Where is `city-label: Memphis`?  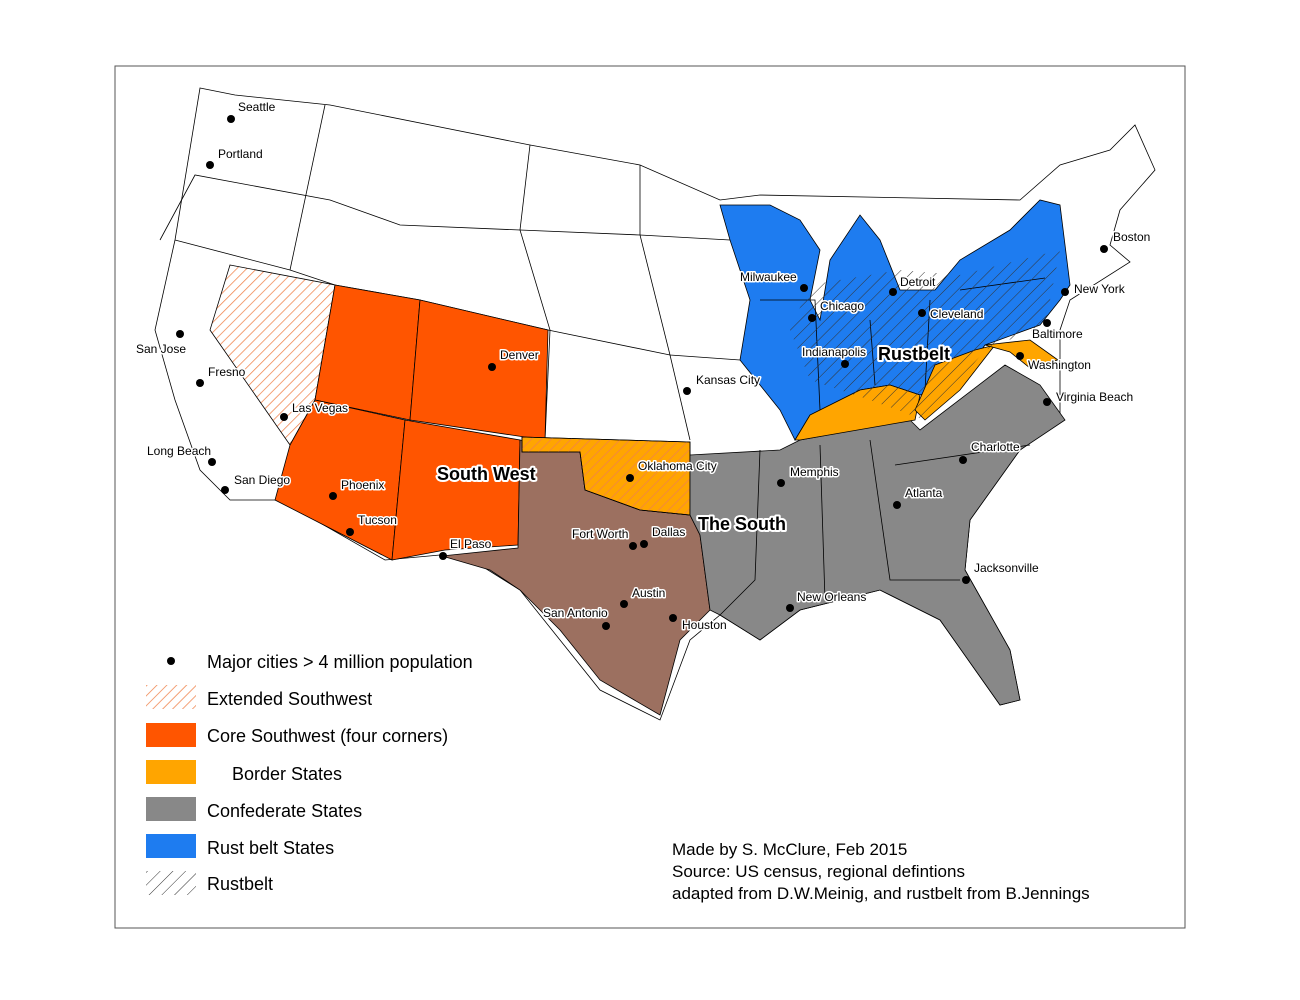 city-label: Memphis is located at coordinates (814, 472).